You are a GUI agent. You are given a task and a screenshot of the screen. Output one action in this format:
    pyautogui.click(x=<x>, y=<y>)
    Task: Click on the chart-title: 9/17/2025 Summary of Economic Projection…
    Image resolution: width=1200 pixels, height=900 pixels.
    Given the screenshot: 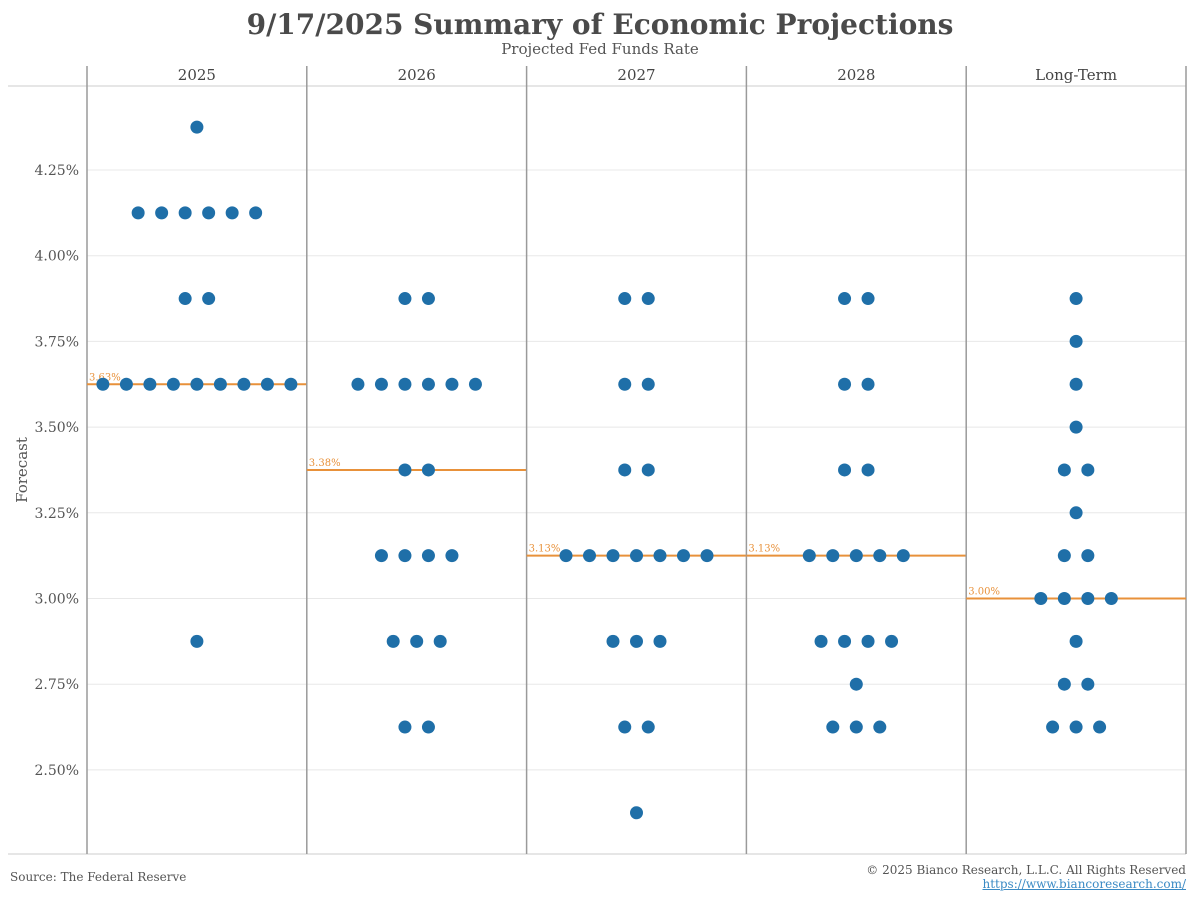 What is the action you would take?
    pyautogui.click(x=600, y=24)
    